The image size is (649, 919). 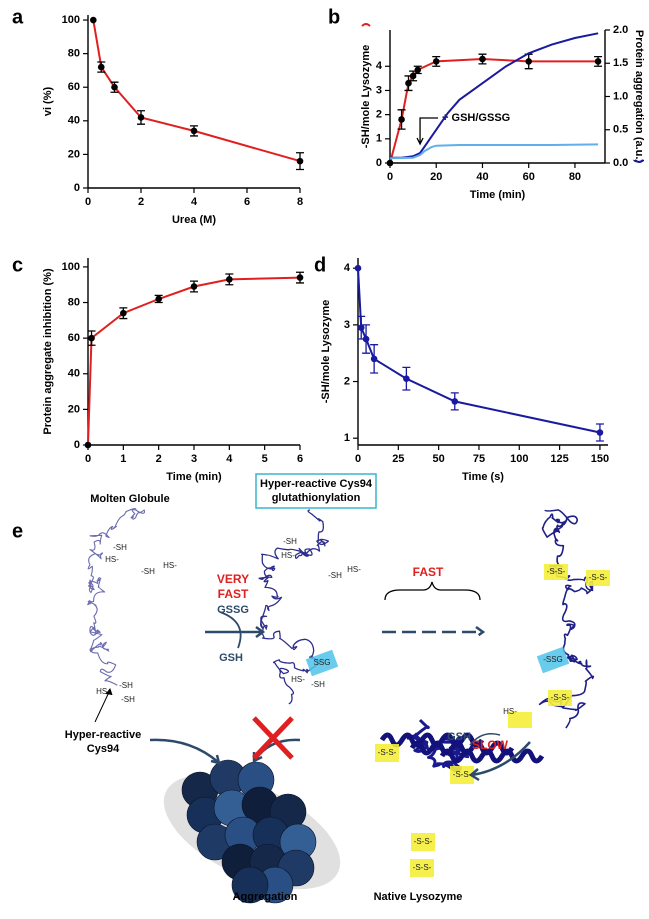 I want to click on molten-label: Molten Globule, so click(x=129, y=499).